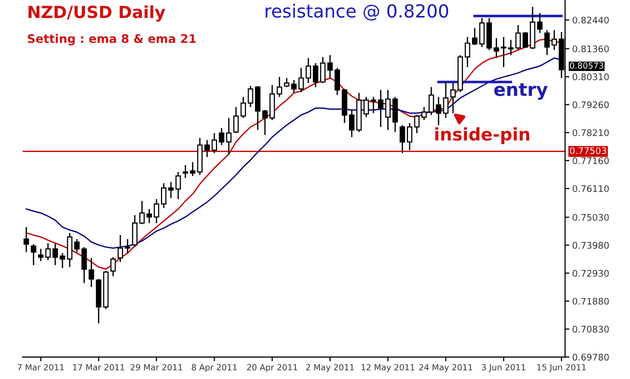 Image resolution: width=630 pixels, height=379 pixels. Describe the element at coordinates (482, 135) in the screenshot. I see `annotation: inside-pin` at that location.